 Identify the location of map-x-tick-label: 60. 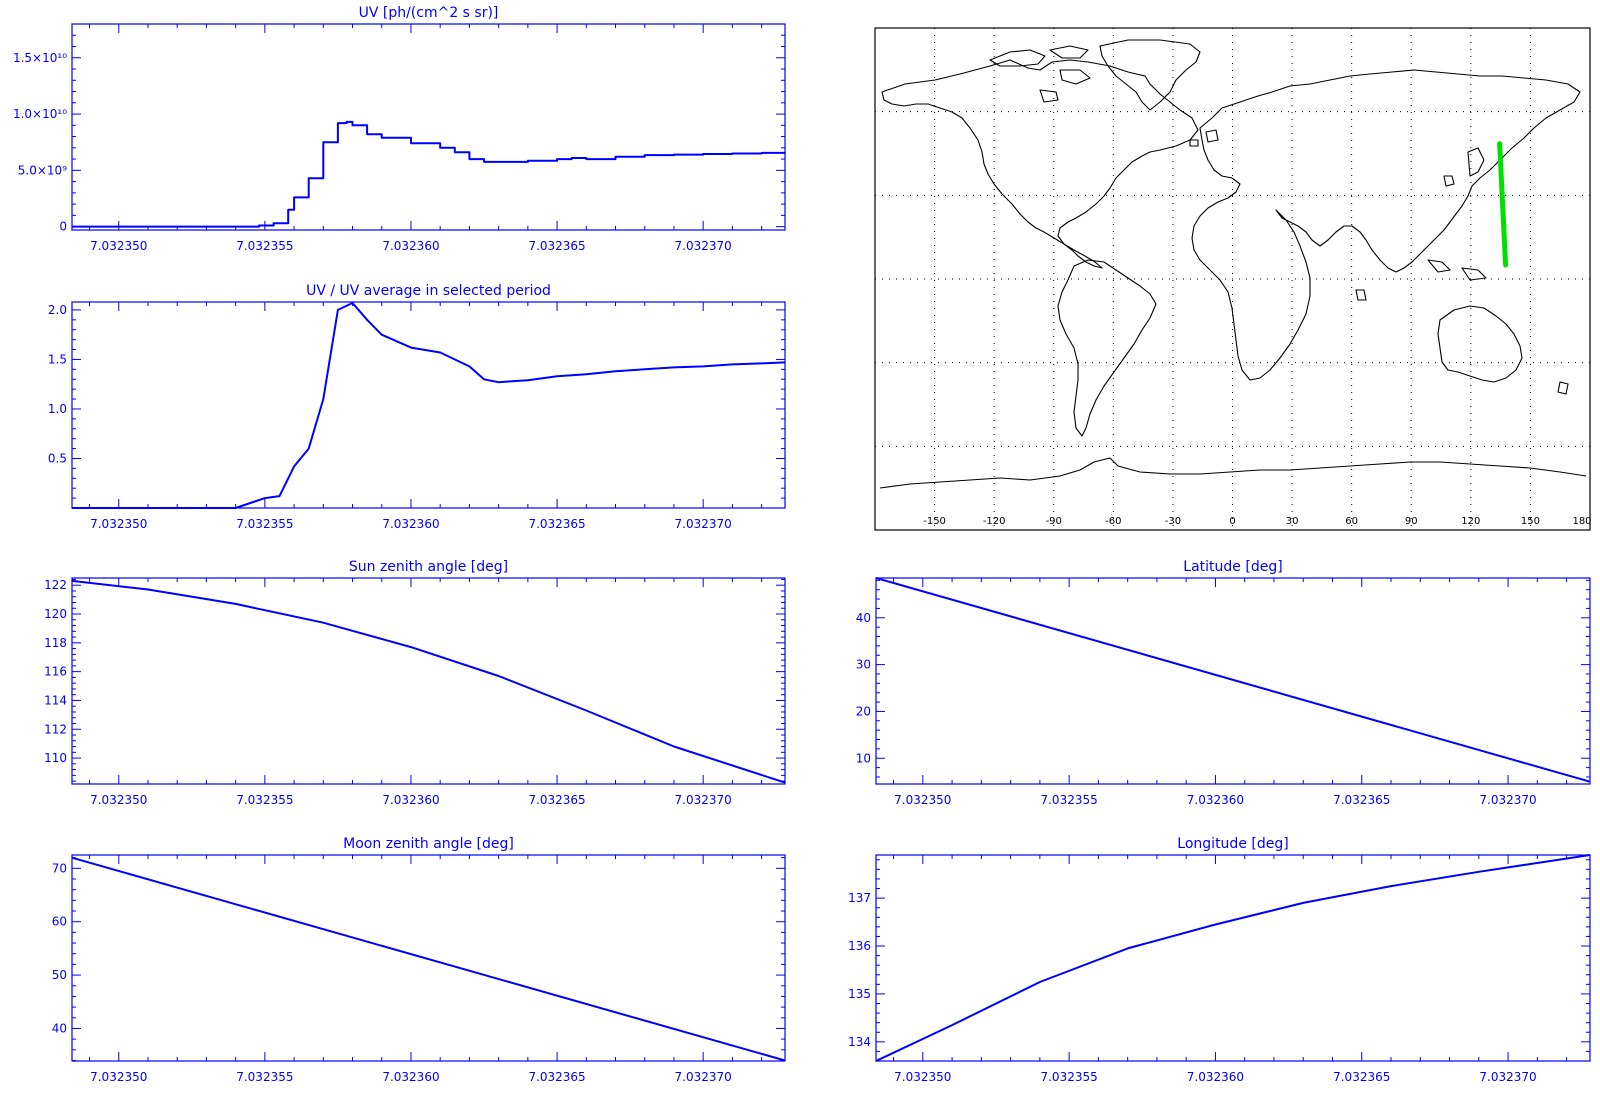
(1351, 521).